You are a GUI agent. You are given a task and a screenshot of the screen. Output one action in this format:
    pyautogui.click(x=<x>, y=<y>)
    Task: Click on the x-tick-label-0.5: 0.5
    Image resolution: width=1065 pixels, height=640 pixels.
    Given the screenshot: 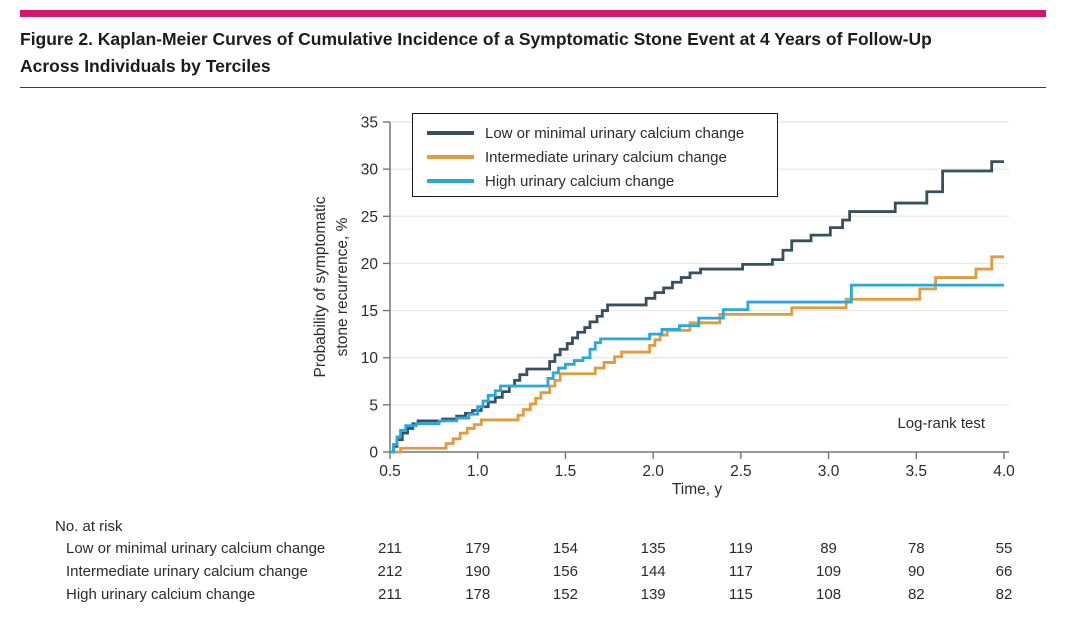 What is the action you would take?
    pyautogui.click(x=390, y=471)
    